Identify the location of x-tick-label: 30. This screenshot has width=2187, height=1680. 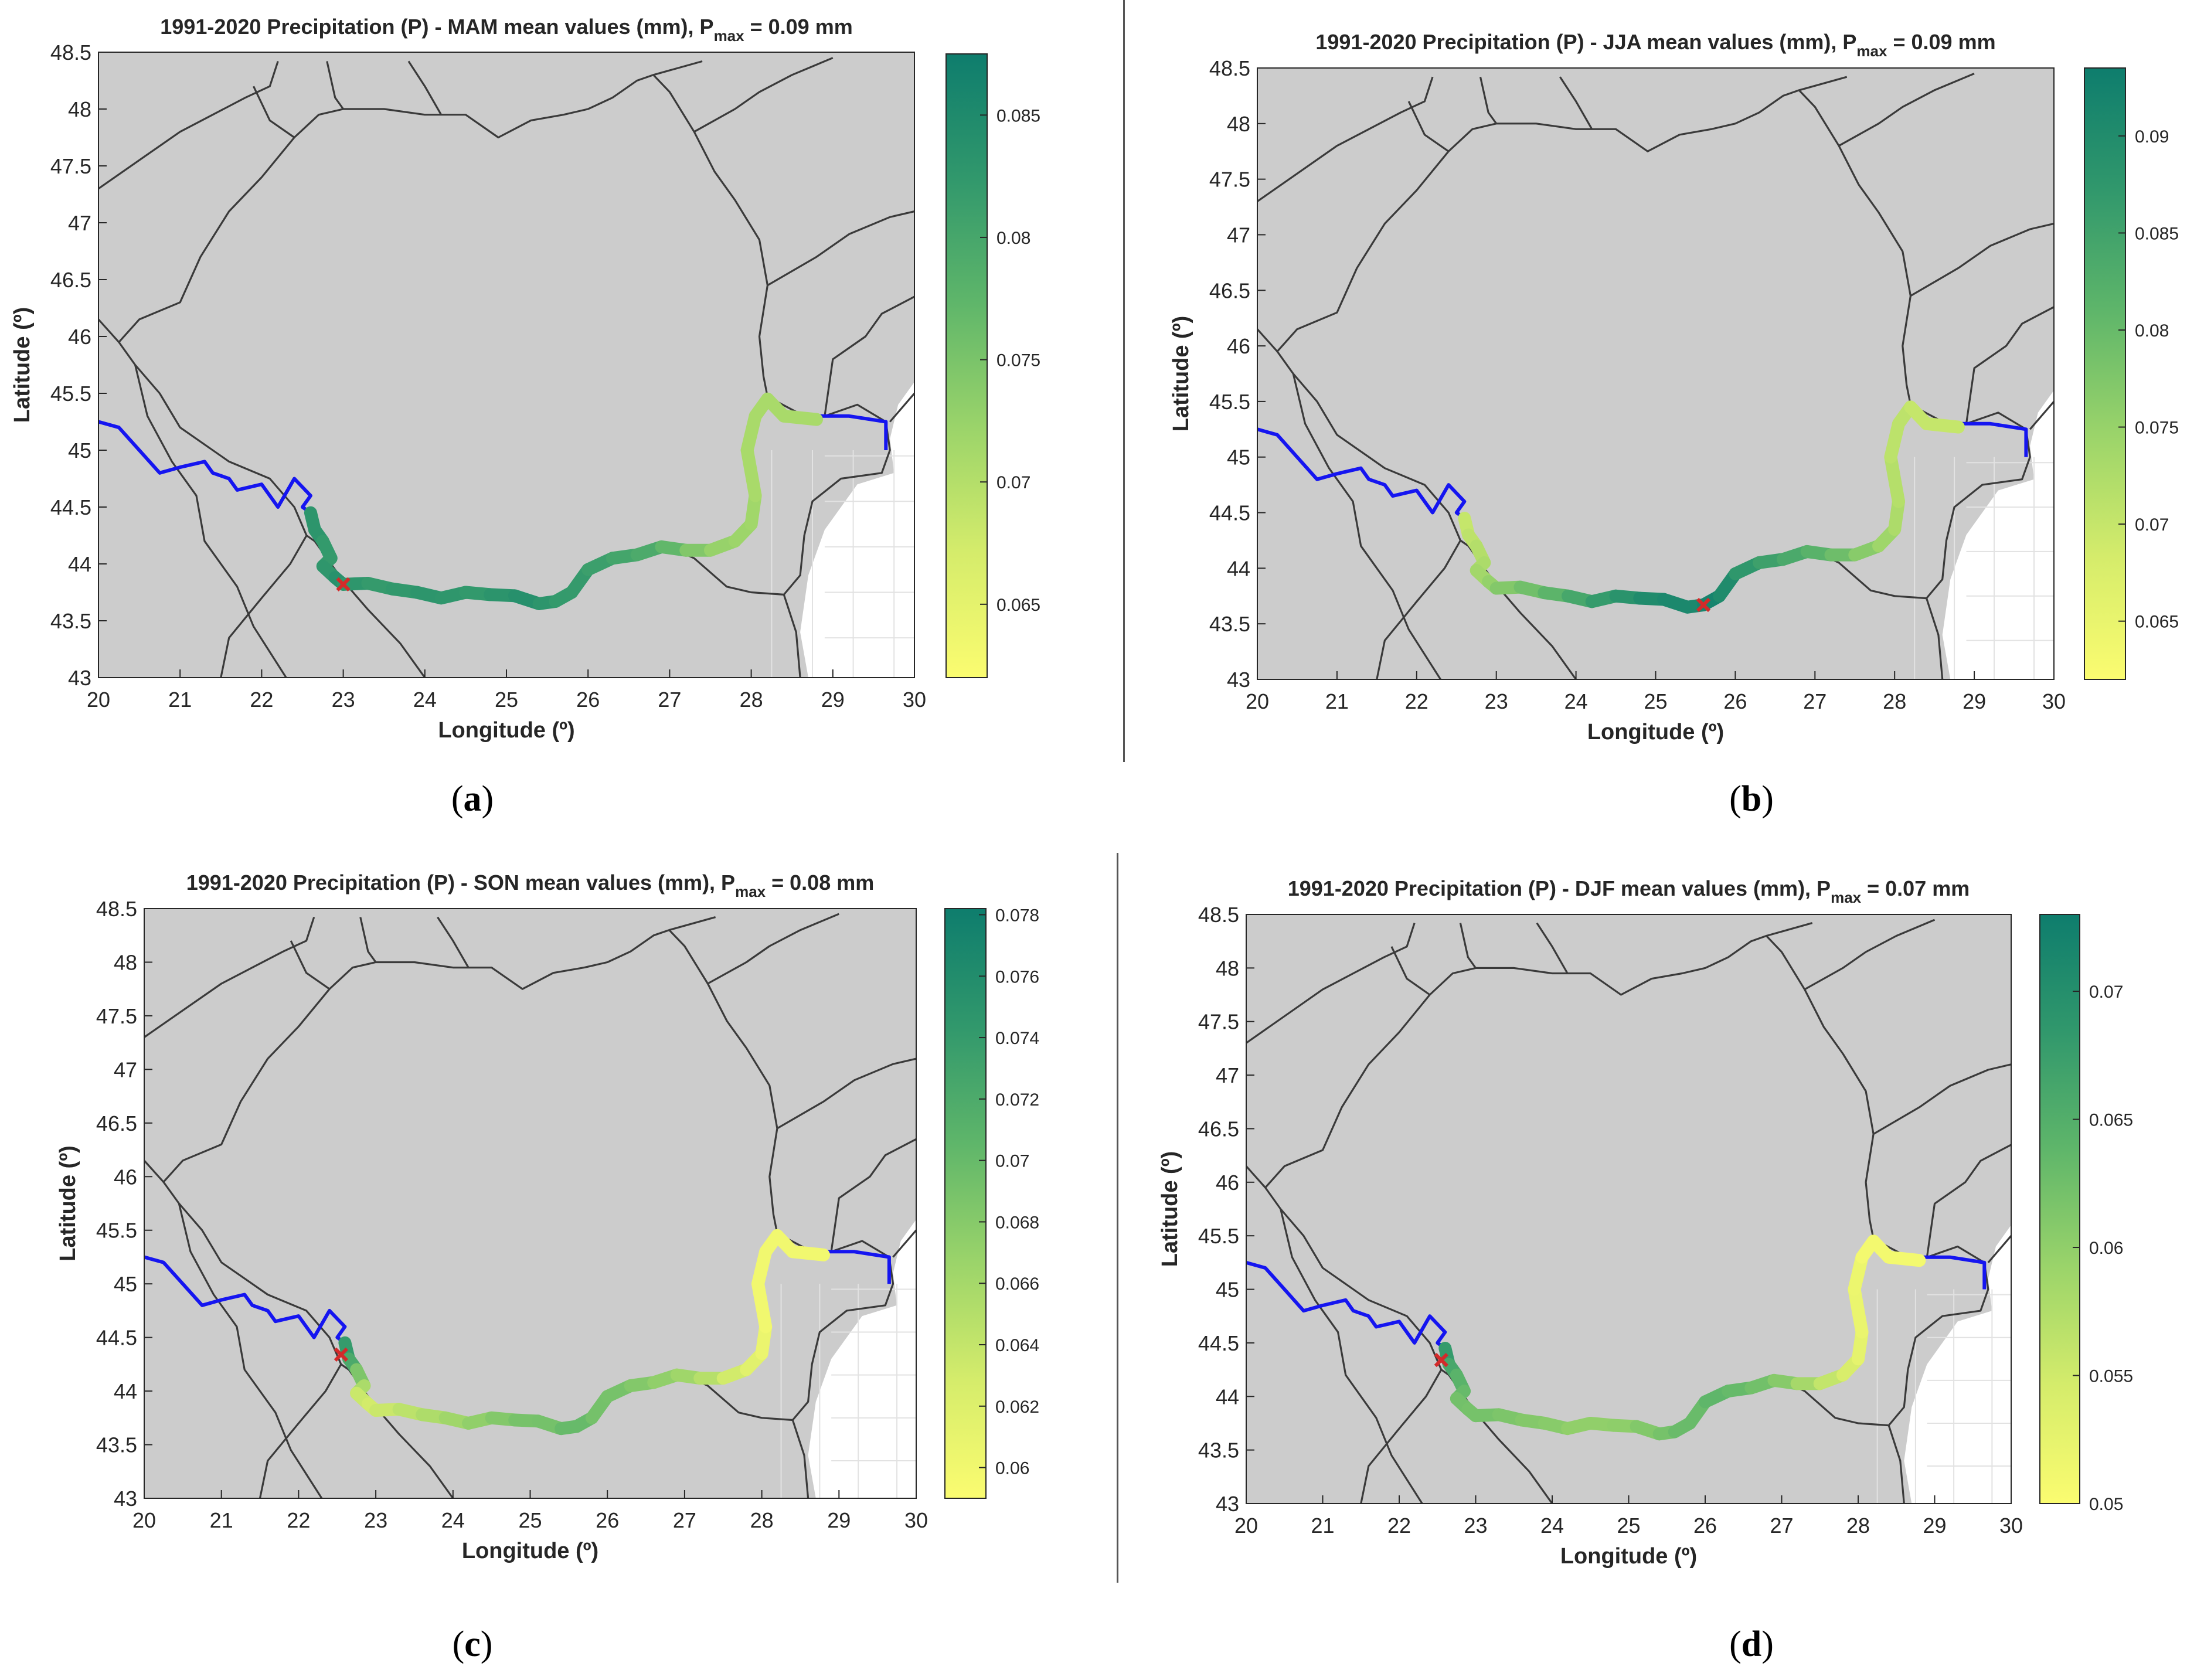
(2054, 701).